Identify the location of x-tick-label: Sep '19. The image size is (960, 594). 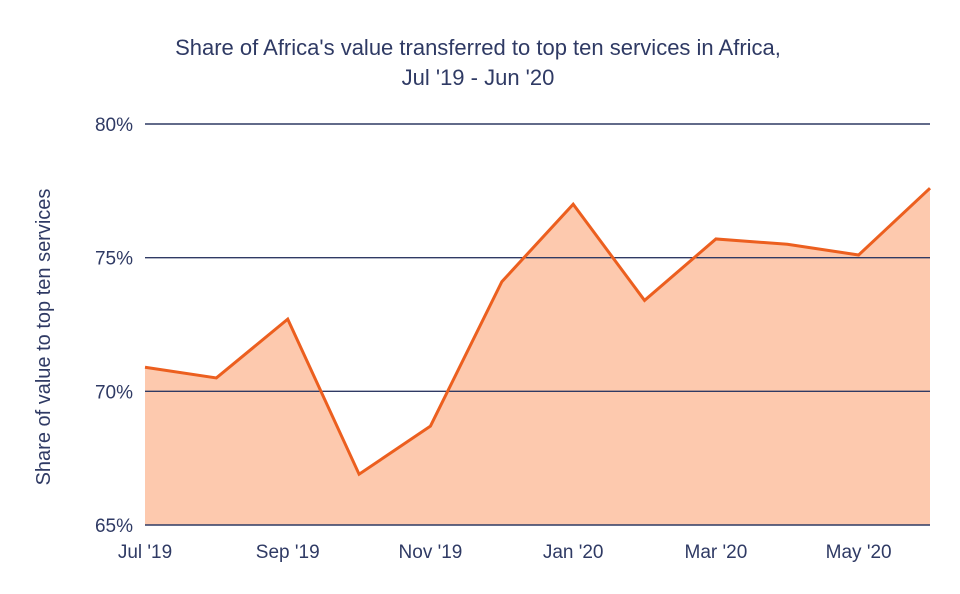
(288, 552).